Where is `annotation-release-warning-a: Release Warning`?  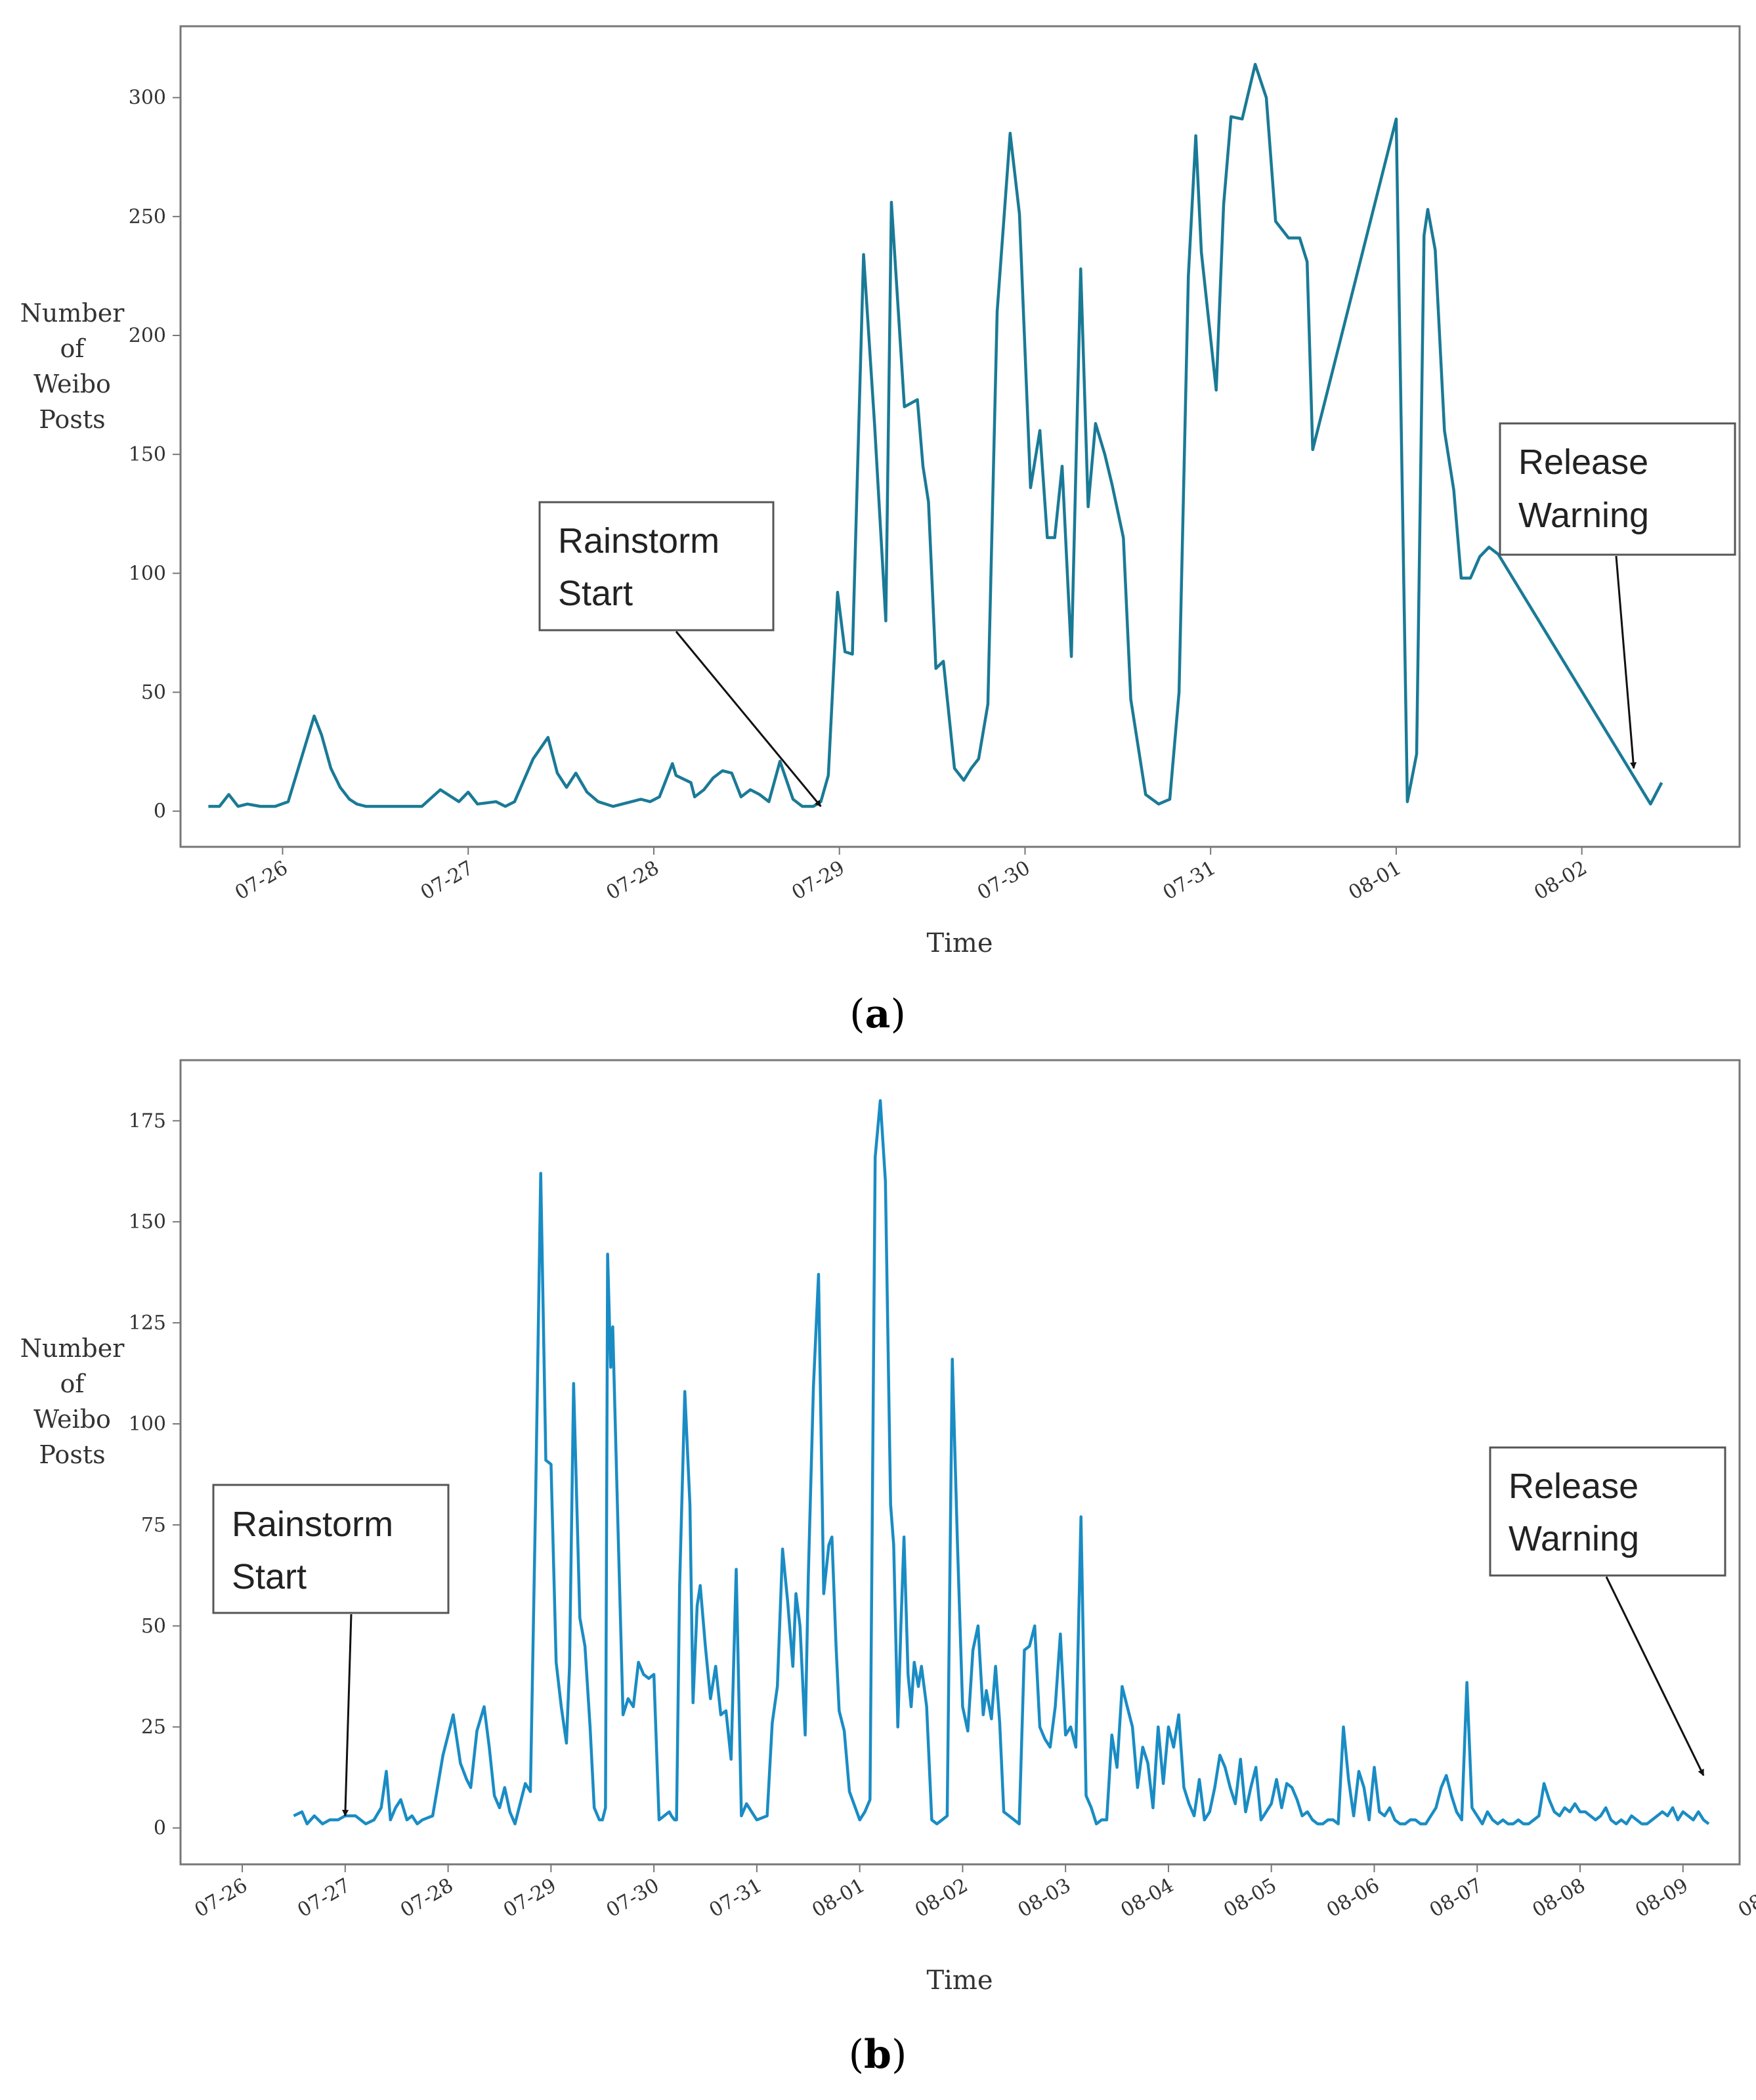
annotation-release-warning-a: Release Warning is located at coordinates (1617, 595).